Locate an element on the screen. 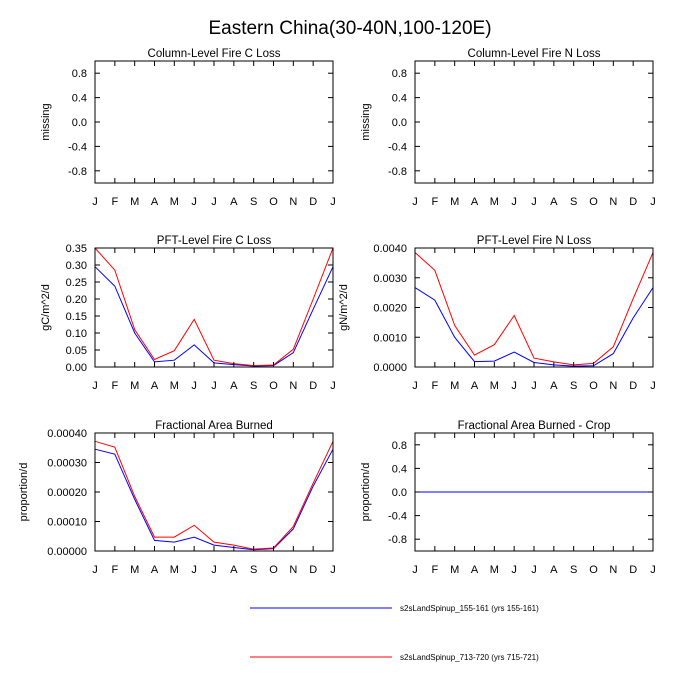 This screenshot has height=700, width=700. y-tick-label: 0.15 is located at coordinates (76, 317).